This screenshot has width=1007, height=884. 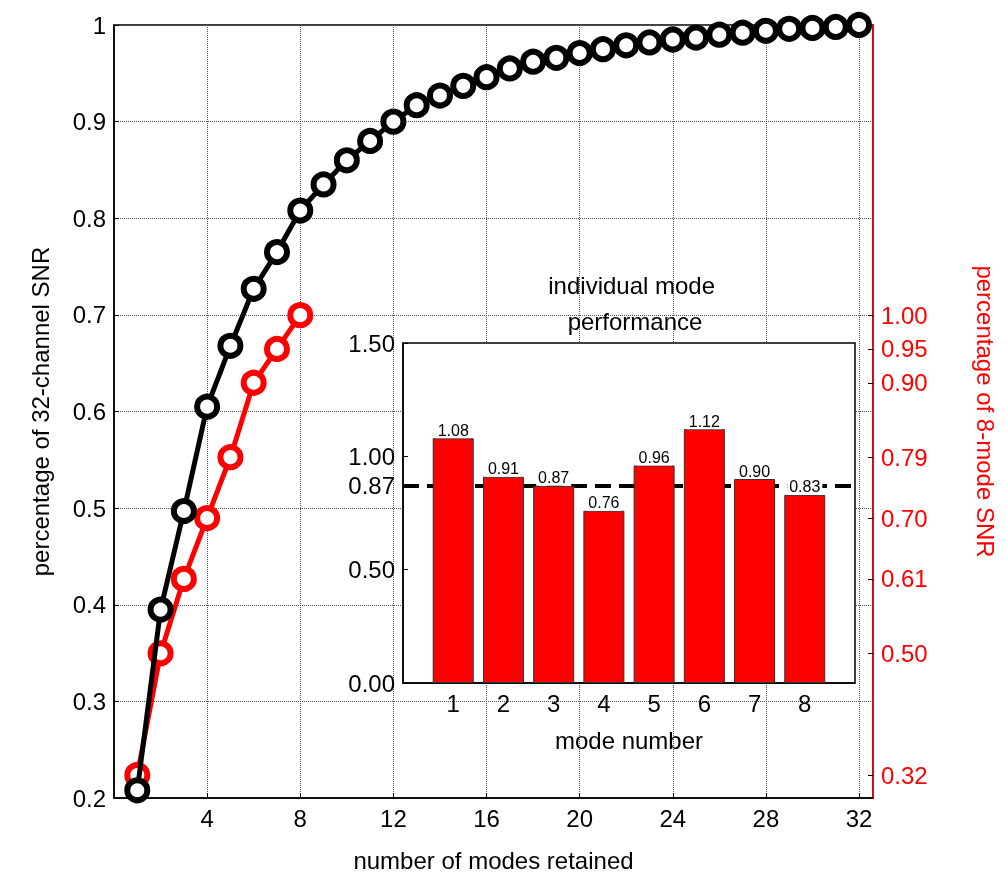 I want to click on y2-tick-label: 0.90, so click(x=904, y=383).